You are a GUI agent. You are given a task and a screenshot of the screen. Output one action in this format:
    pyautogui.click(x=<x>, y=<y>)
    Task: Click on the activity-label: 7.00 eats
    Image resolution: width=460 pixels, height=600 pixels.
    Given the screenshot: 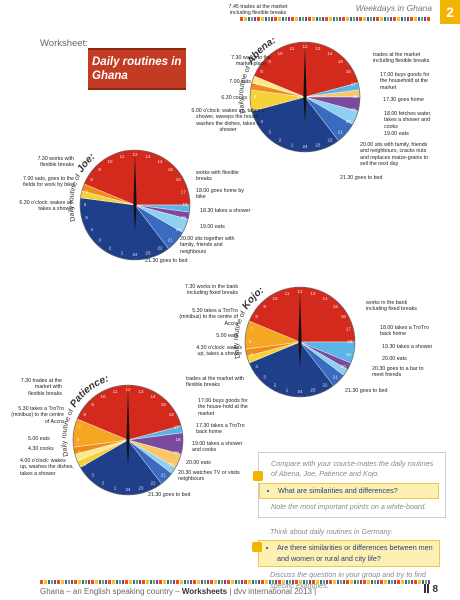 What is the action you would take?
    pyautogui.click(x=240, y=82)
    